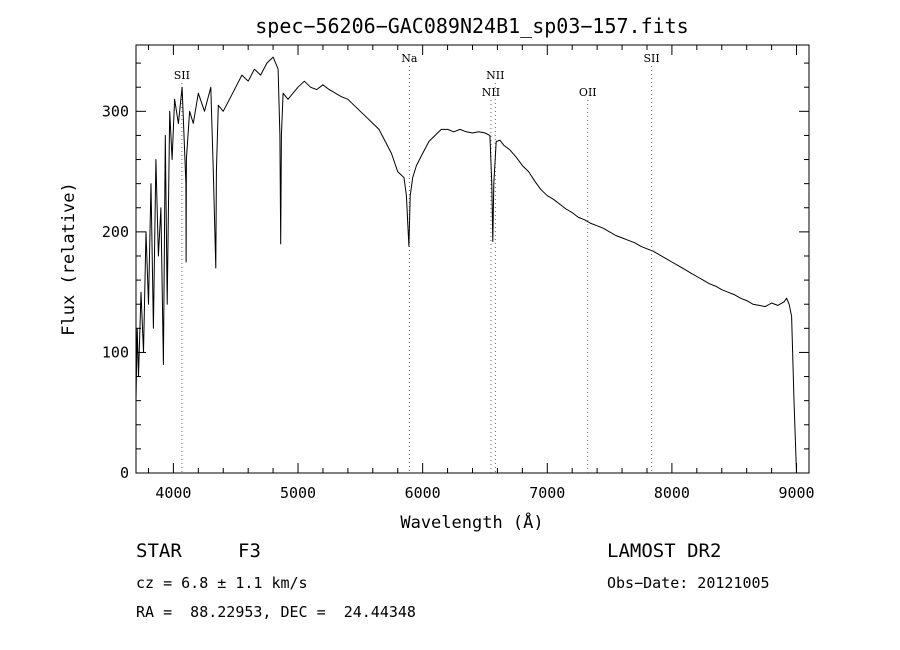 Image resolution: width=900 pixels, height=650 pixels. I want to click on survey-name: LAMOST DR2, so click(664, 551).